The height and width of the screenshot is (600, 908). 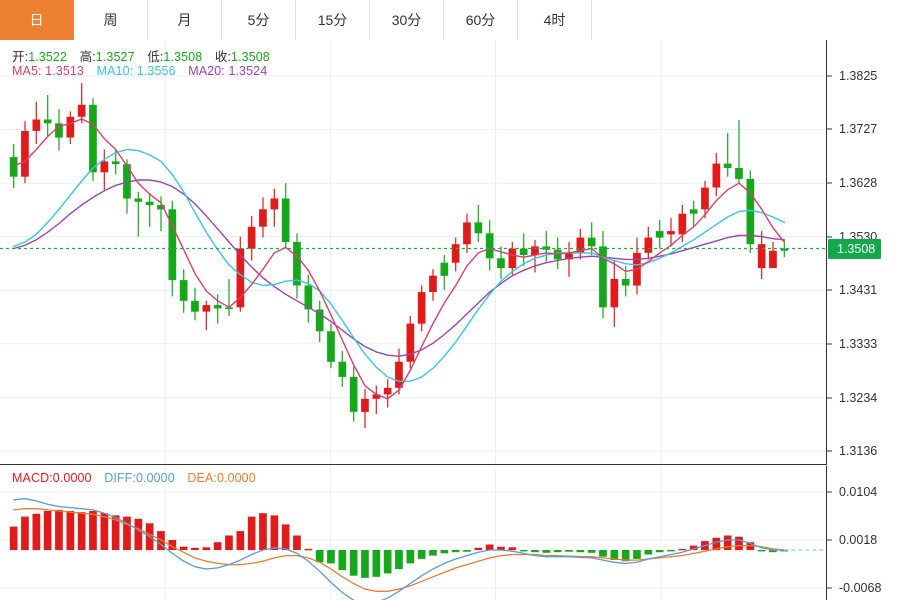 What do you see at coordinates (333, 20) in the screenshot?
I see `tab-15min: 15分` at bounding box center [333, 20].